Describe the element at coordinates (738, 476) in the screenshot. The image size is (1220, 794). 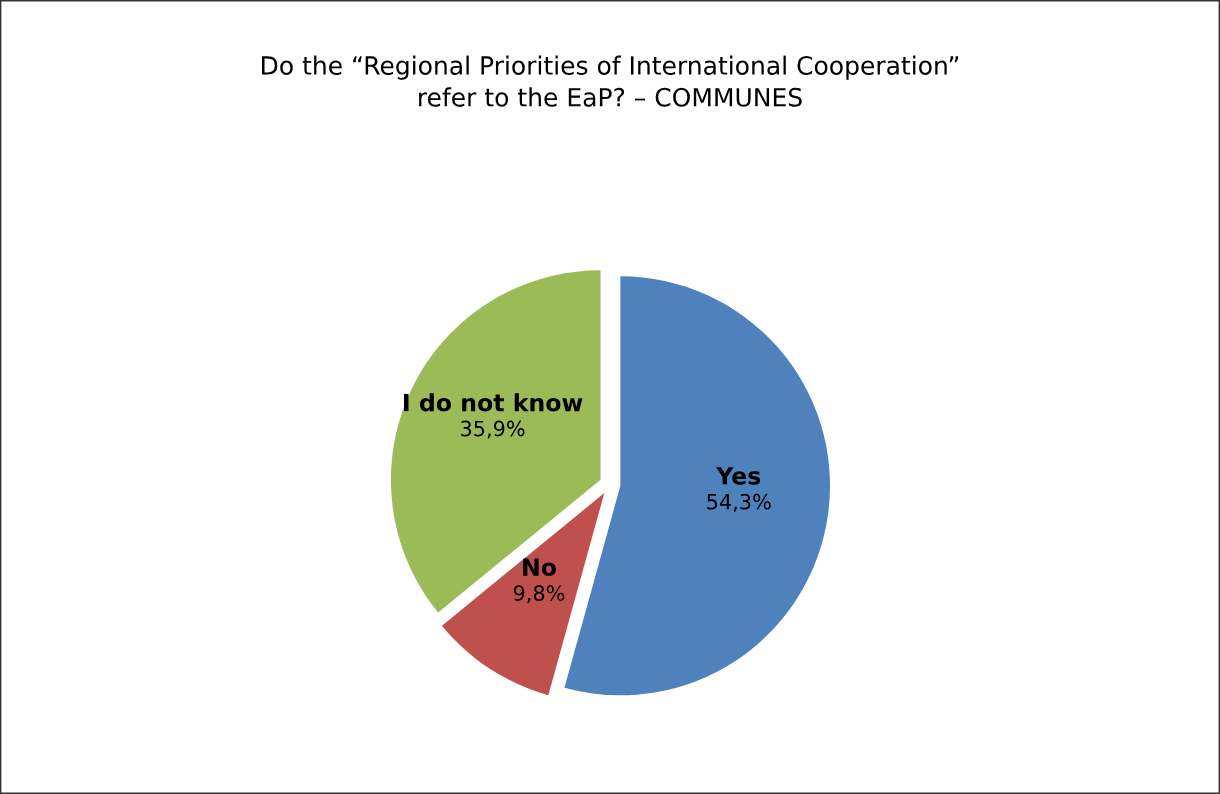
I see `slice-label: Yes` at that location.